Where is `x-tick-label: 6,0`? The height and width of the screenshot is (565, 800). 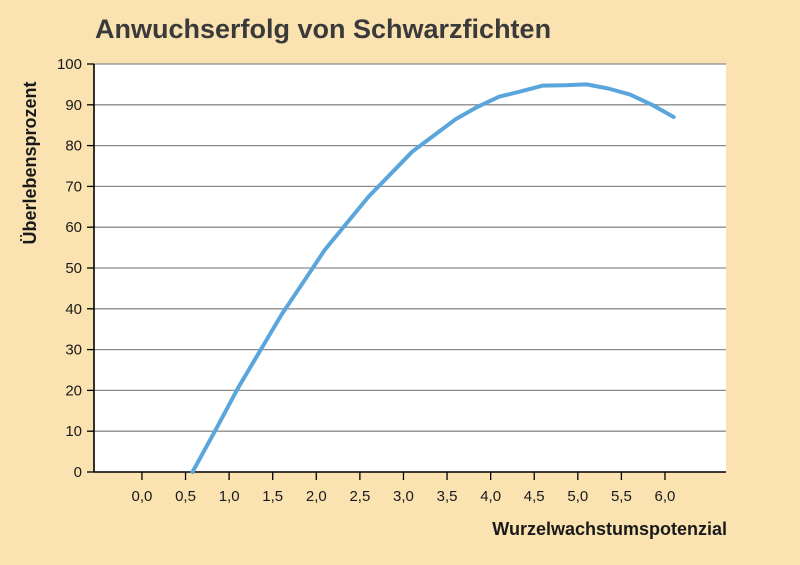
x-tick-label: 6,0 is located at coordinates (665, 496).